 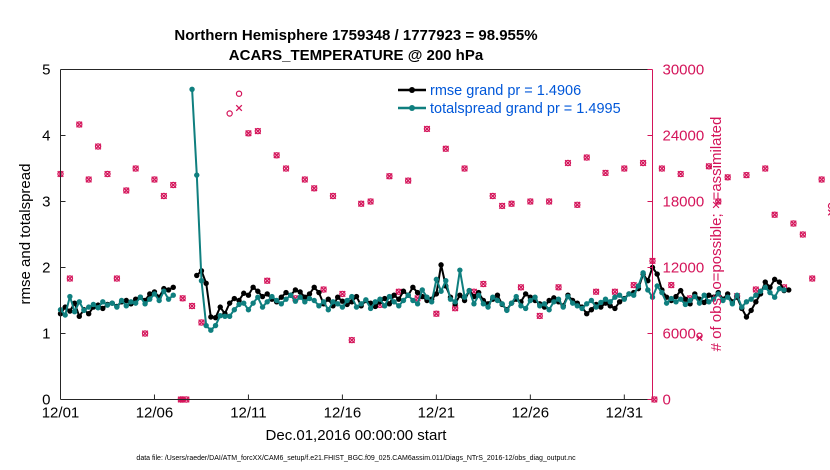 I want to click on x-tick-label: 12/31, so click(x=625, y=413).